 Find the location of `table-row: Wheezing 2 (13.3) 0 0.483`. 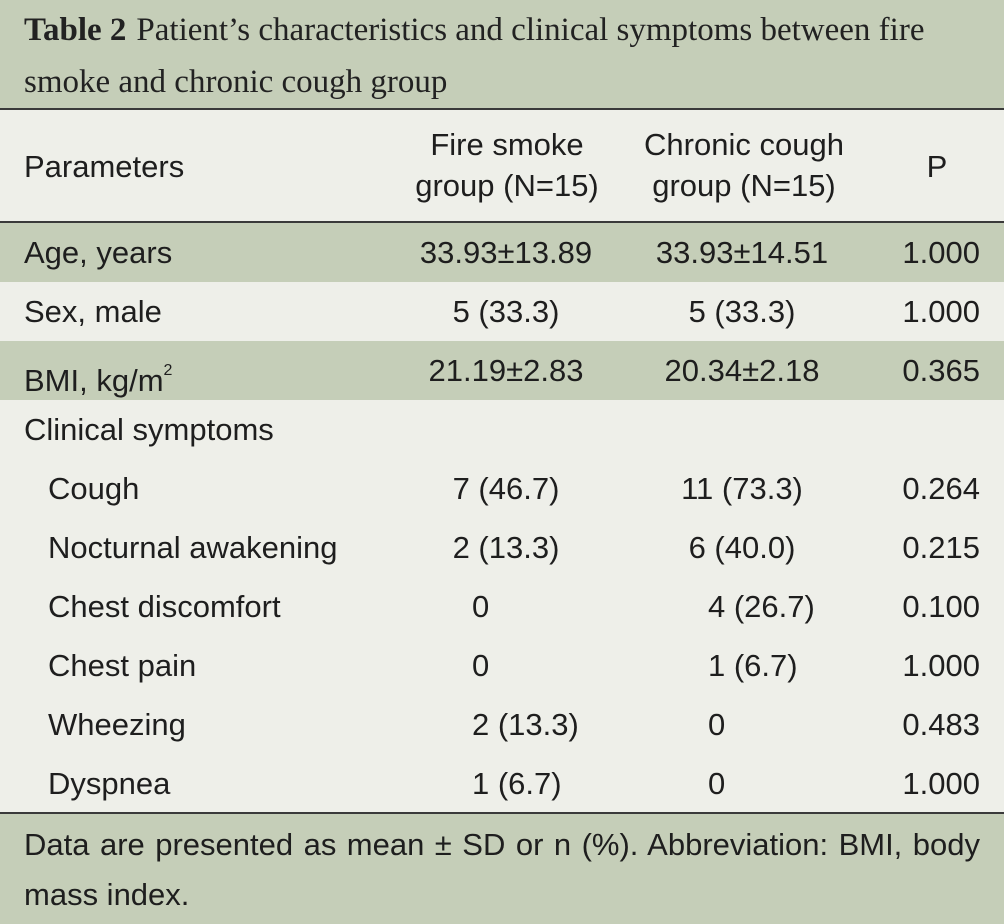

table-row: Wheezing 2 (13.3) 0 0.483 is located at coordinates (502, 724).